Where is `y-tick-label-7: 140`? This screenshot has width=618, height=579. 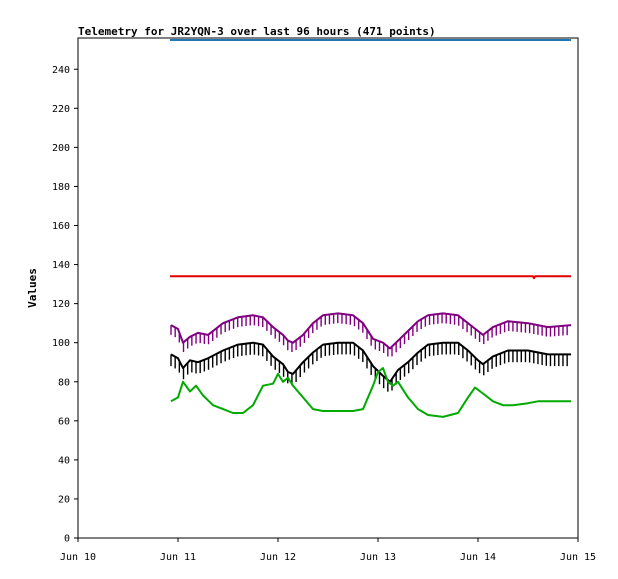
y-tick-label-7: 140 is located at coordinates (61, 265).